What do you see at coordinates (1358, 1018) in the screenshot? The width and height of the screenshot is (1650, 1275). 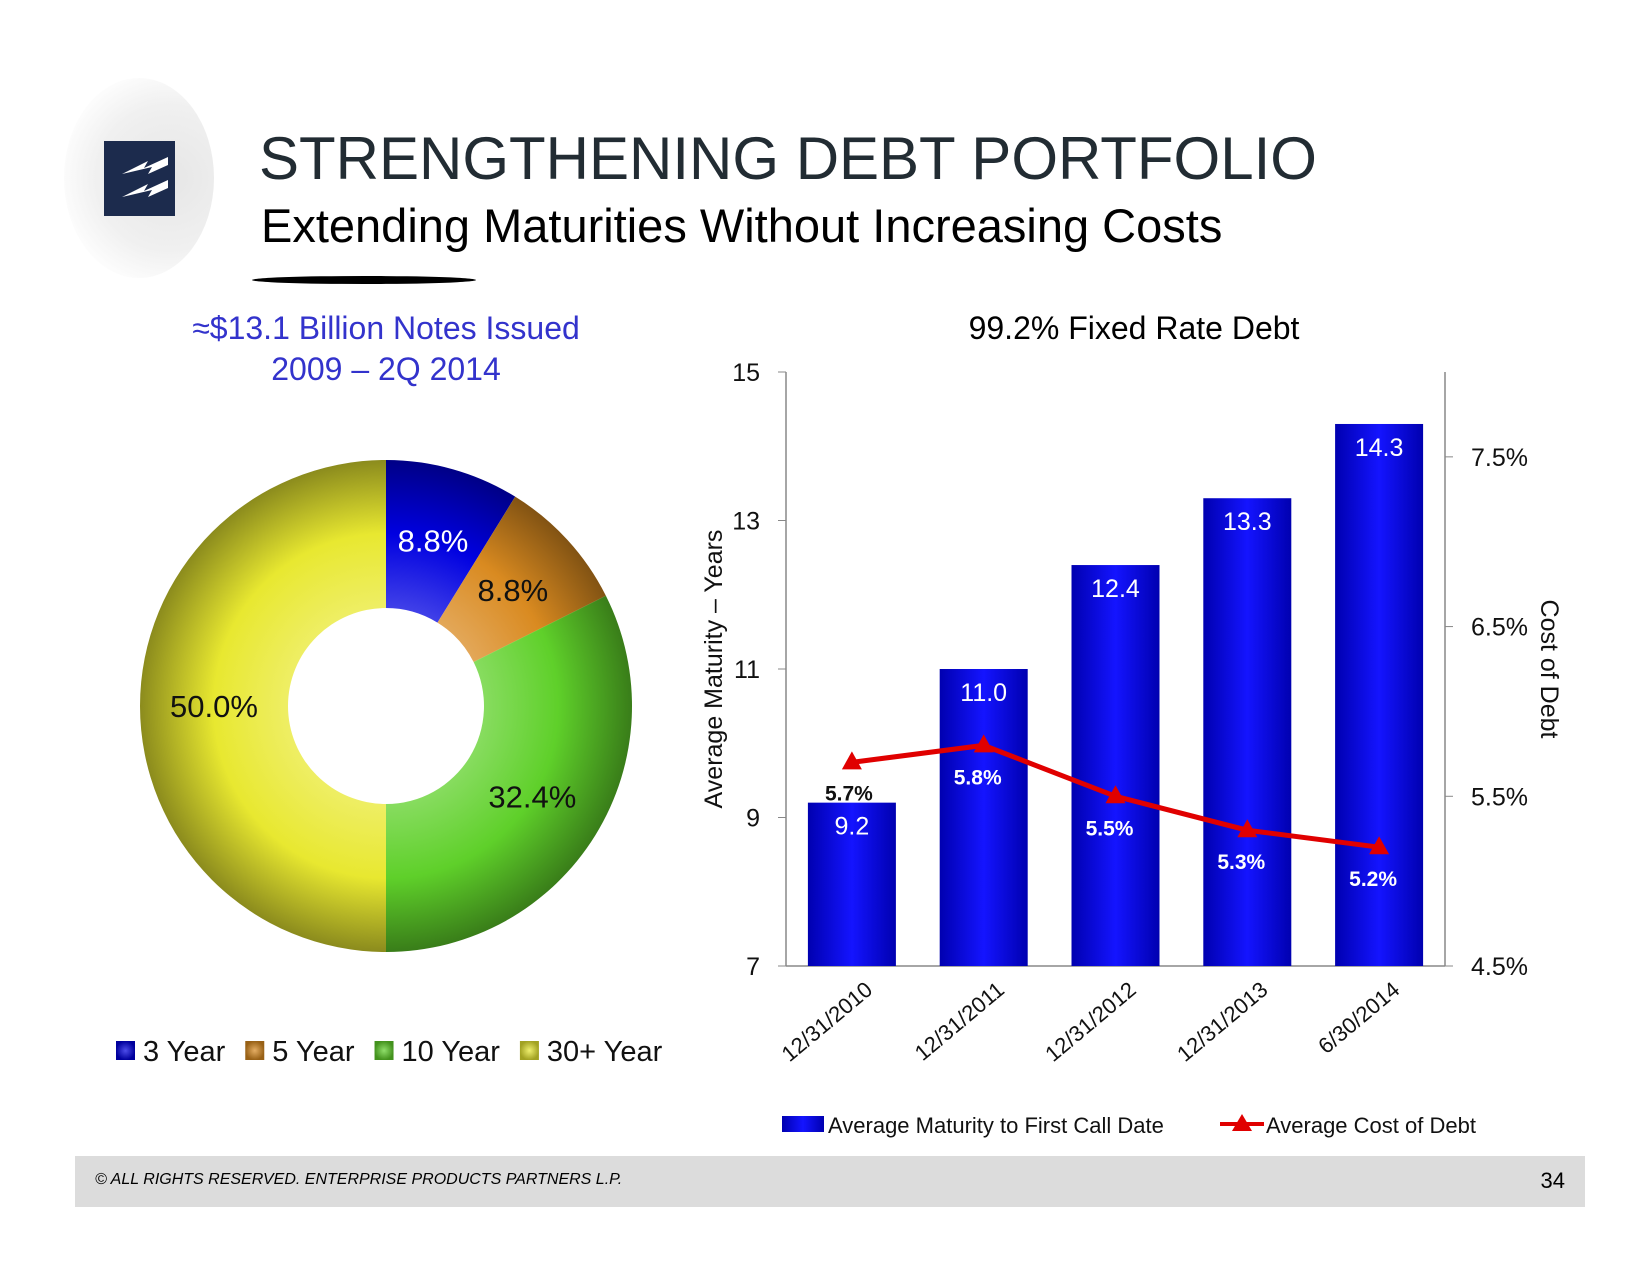 I see `x-tick-label: 6/30/2014` at bounding box center [1358, 1018].